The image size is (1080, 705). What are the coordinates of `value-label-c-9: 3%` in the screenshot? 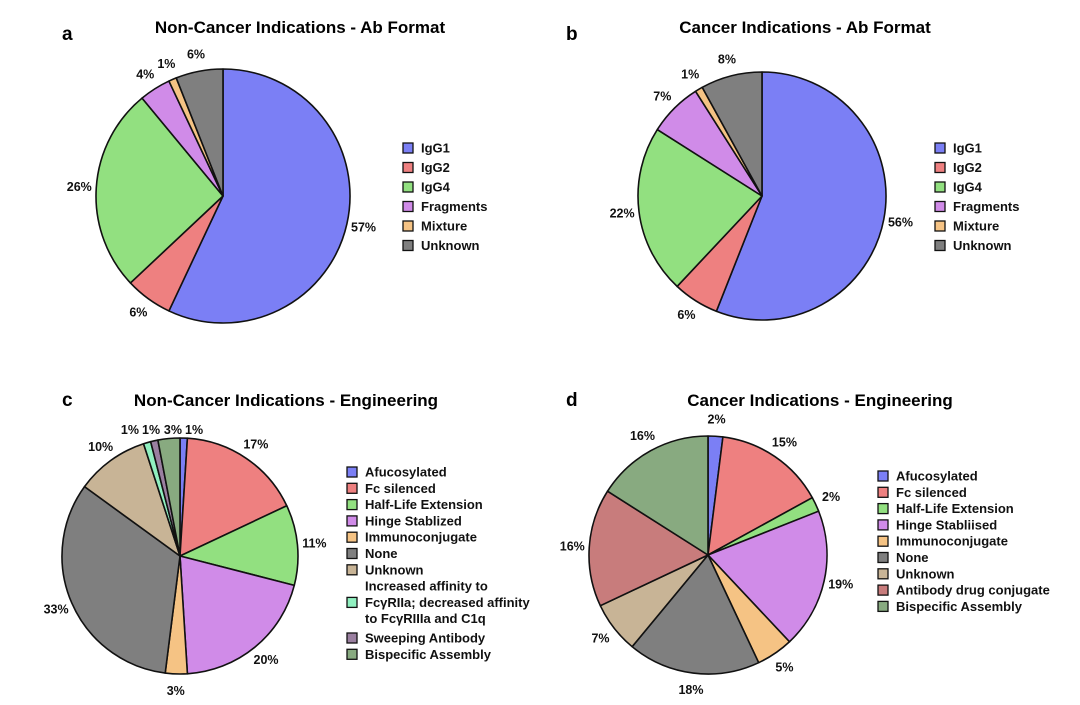 It's located at (173, 430).